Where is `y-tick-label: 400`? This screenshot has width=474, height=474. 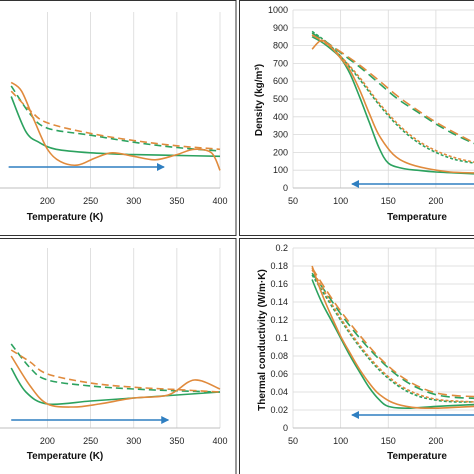
y-tick-label: 400 is located at coordinates (280, 117).